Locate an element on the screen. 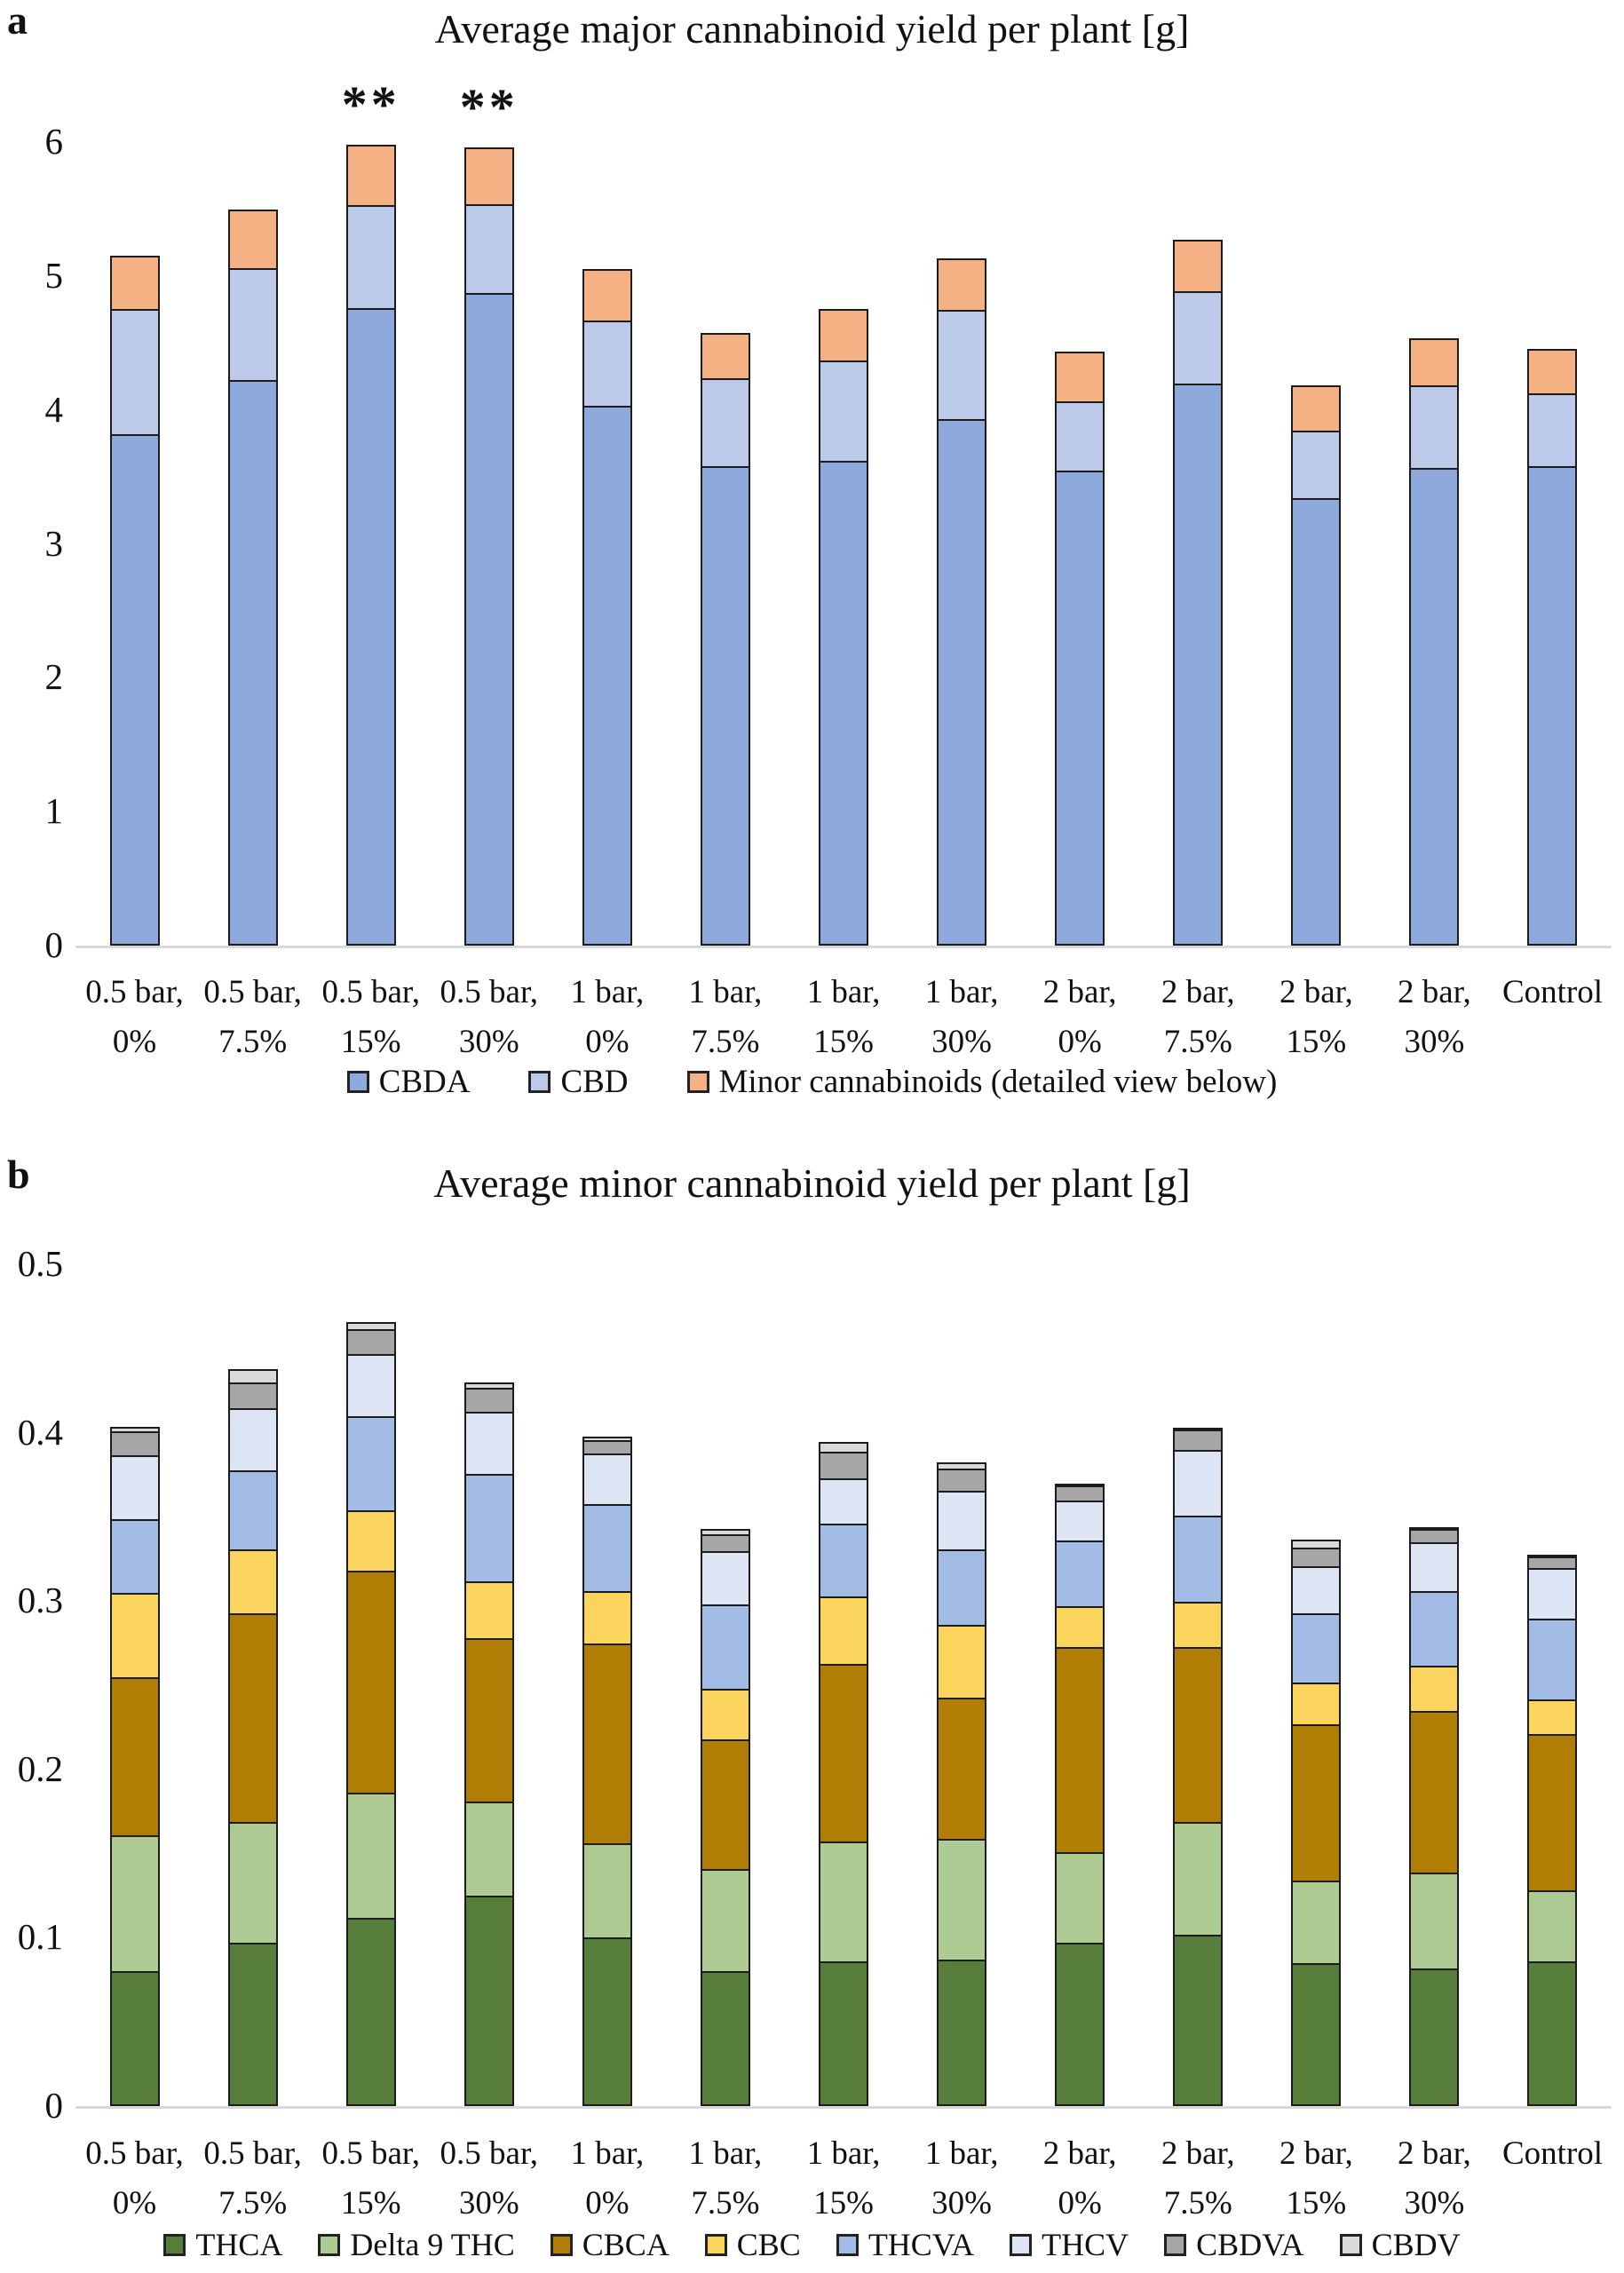 This screenshot has width=1624, height=2273. stacked-bar-2-bar-15- is located at coordinates (1316, 1685).